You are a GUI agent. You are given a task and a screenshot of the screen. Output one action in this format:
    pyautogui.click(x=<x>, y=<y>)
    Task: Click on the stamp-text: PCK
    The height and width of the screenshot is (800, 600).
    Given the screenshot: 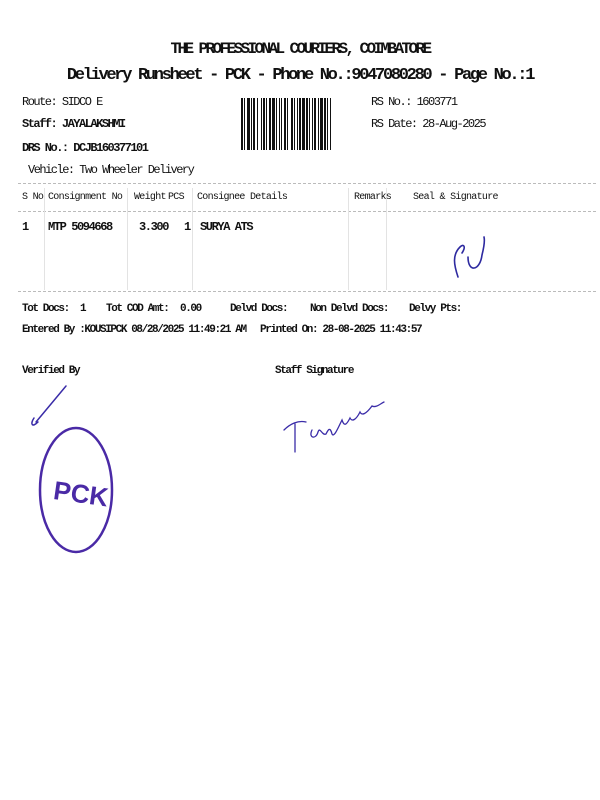 What is the action you would take?
    pyautogui.click(x=81, y=493)
    